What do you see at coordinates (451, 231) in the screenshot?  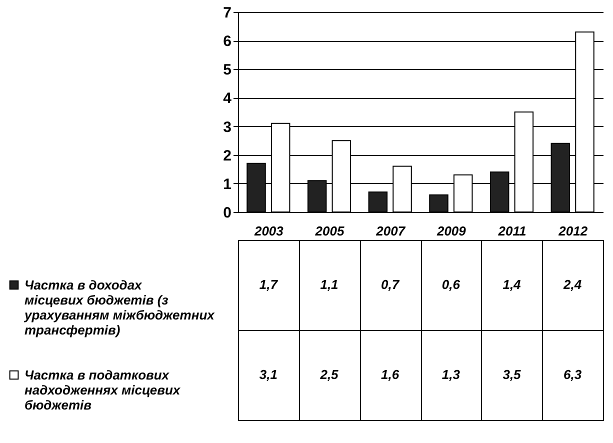 I see `x-tick-label: 2009` at bounding box center [451, 231].